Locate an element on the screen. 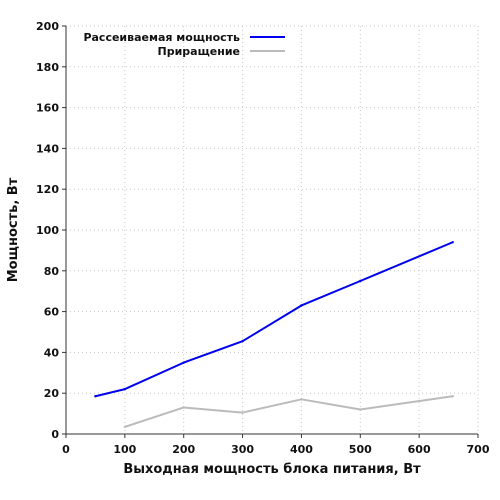 The image size is (500, 500). y-tick-label: 180 is located at coordinates (47, 67).